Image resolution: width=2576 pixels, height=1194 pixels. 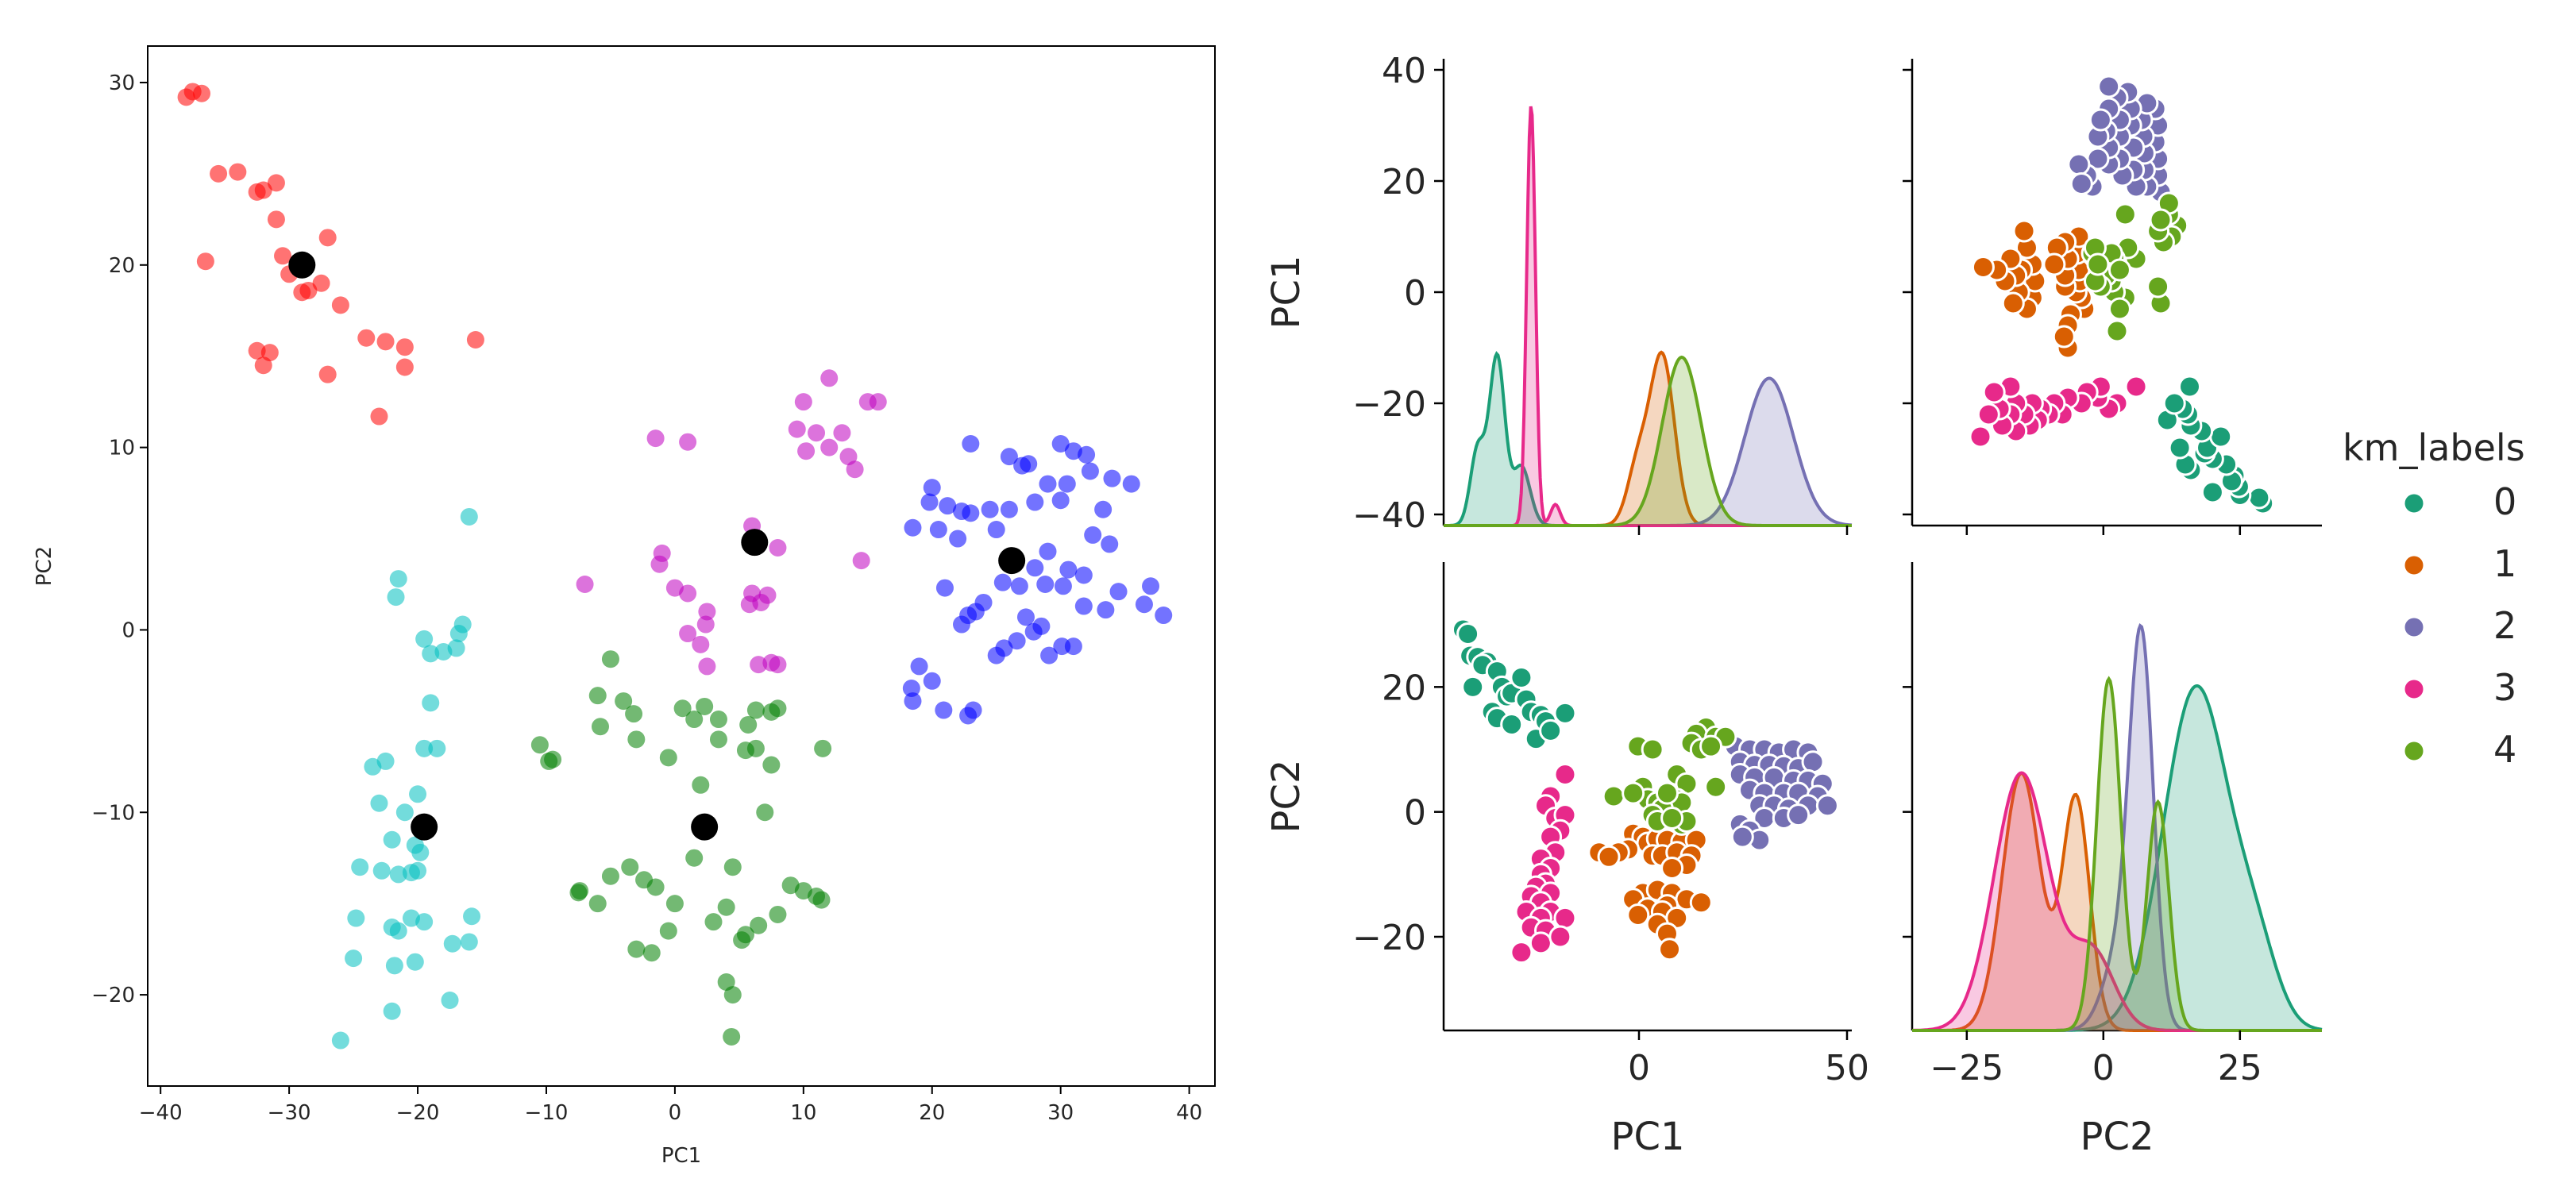 What do you see at coordinates (2504, 749) in the screenshot?
I see `legend-label: 4` at bounding box center [2504, 749].